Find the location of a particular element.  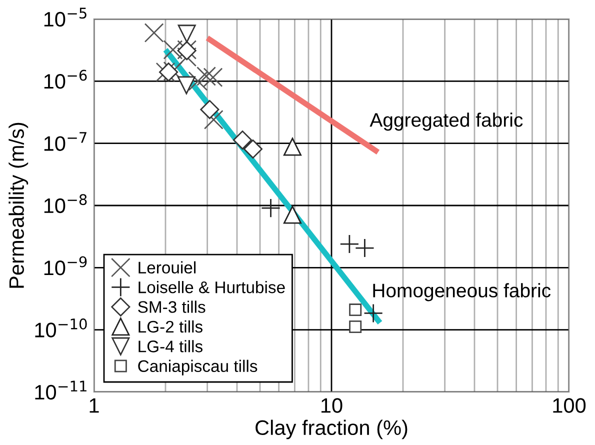

series-label: Aggregated fabric is located at coordinates (446, 121).